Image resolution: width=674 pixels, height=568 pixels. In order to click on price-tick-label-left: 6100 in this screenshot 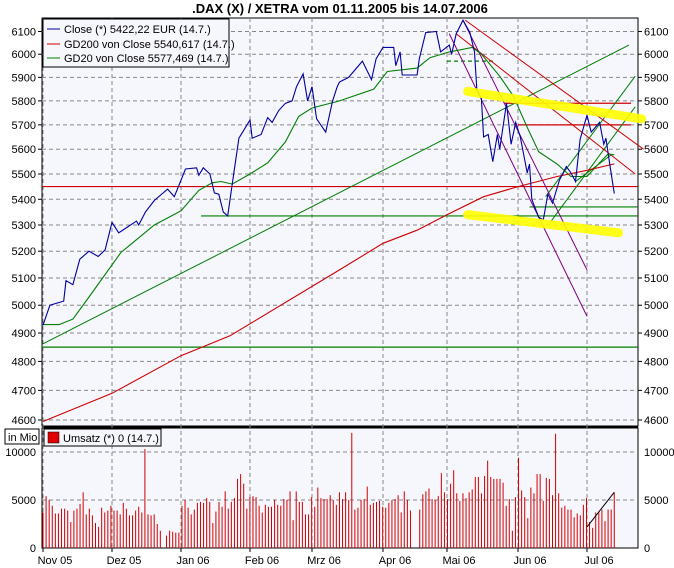, I will do `click(24, 32)`.